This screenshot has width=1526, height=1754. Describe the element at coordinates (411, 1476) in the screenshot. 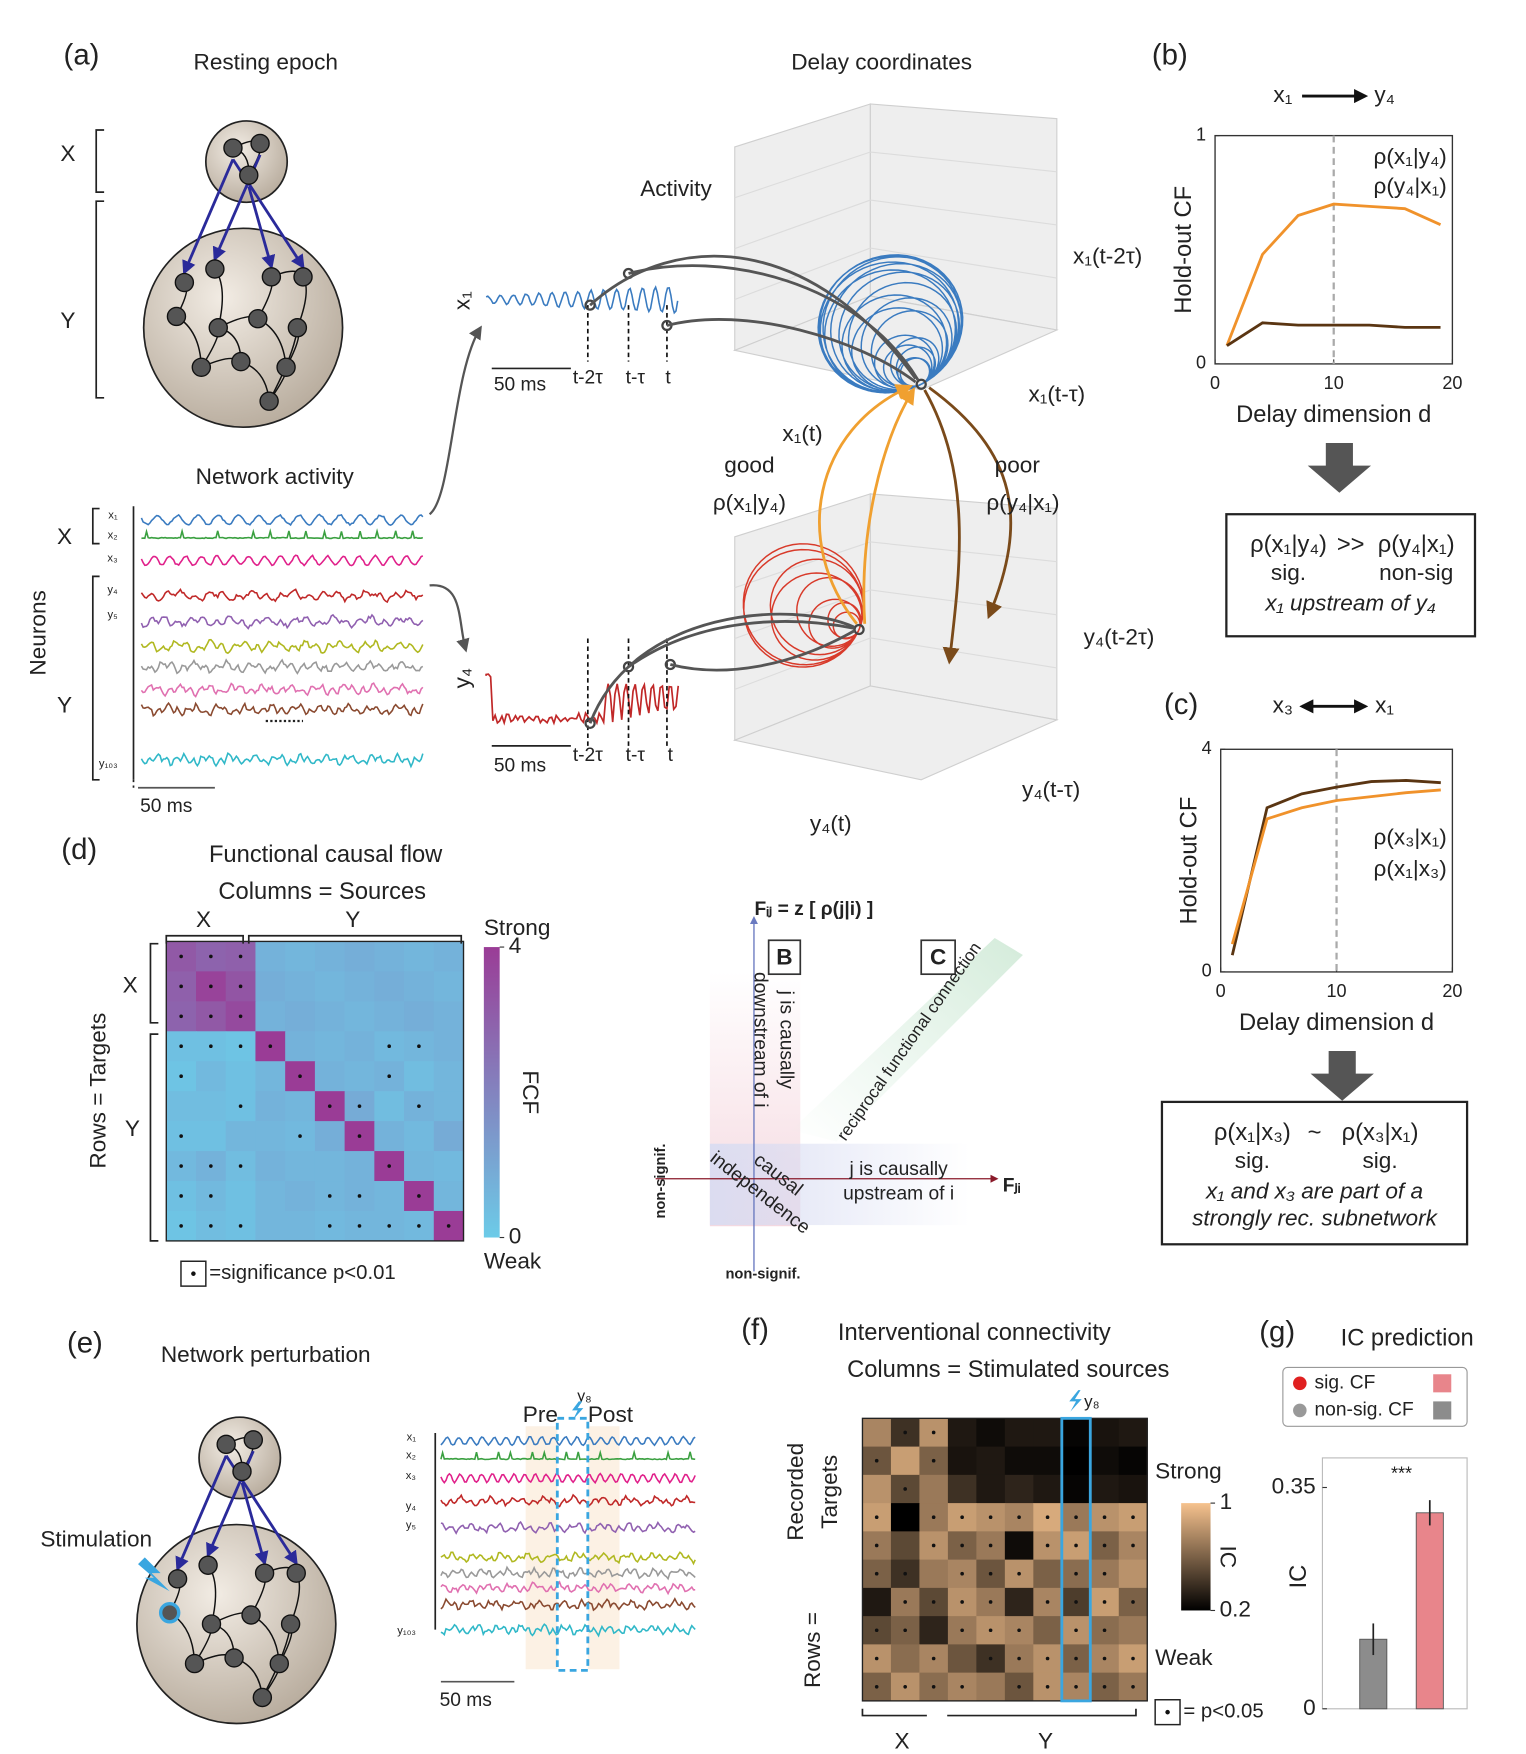

I see `trace-label: x₃` at that location.